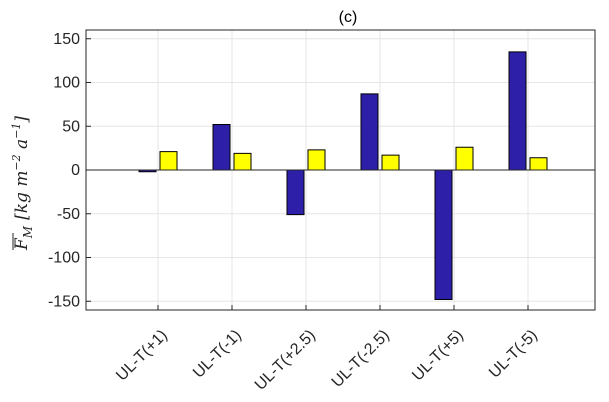 This screenshot has height=402, width=609. Describe the element at coordinates (66, 39) in the screenshot. I see `y-tick-label: 150` at that location.